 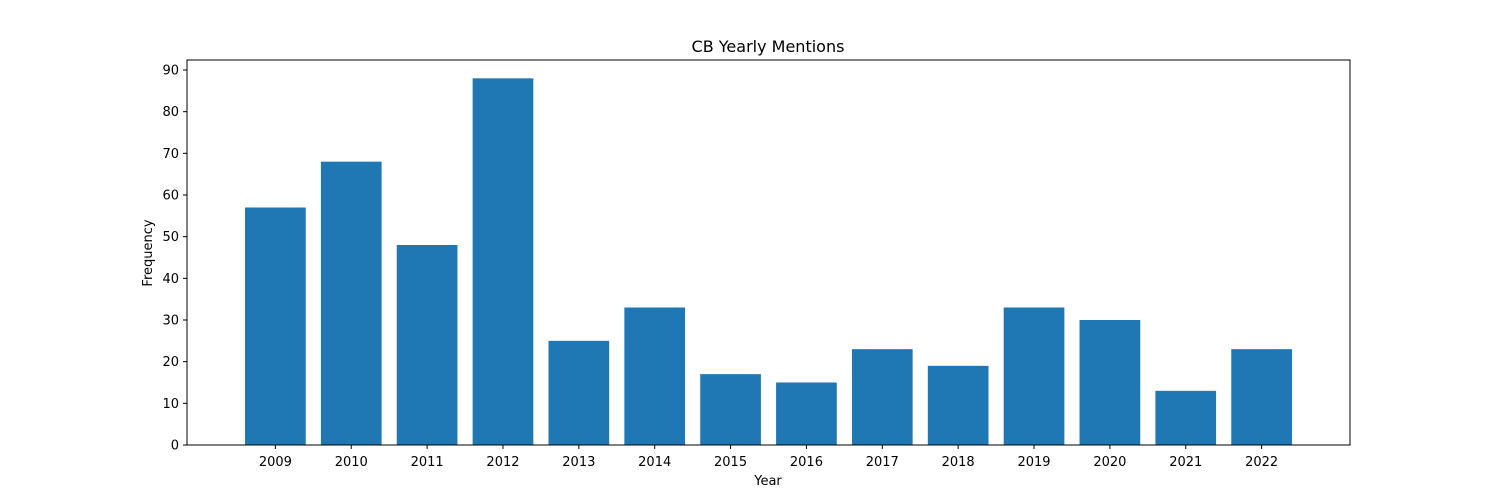 I want to click on bar-2022, so click(x=1261, y=397).